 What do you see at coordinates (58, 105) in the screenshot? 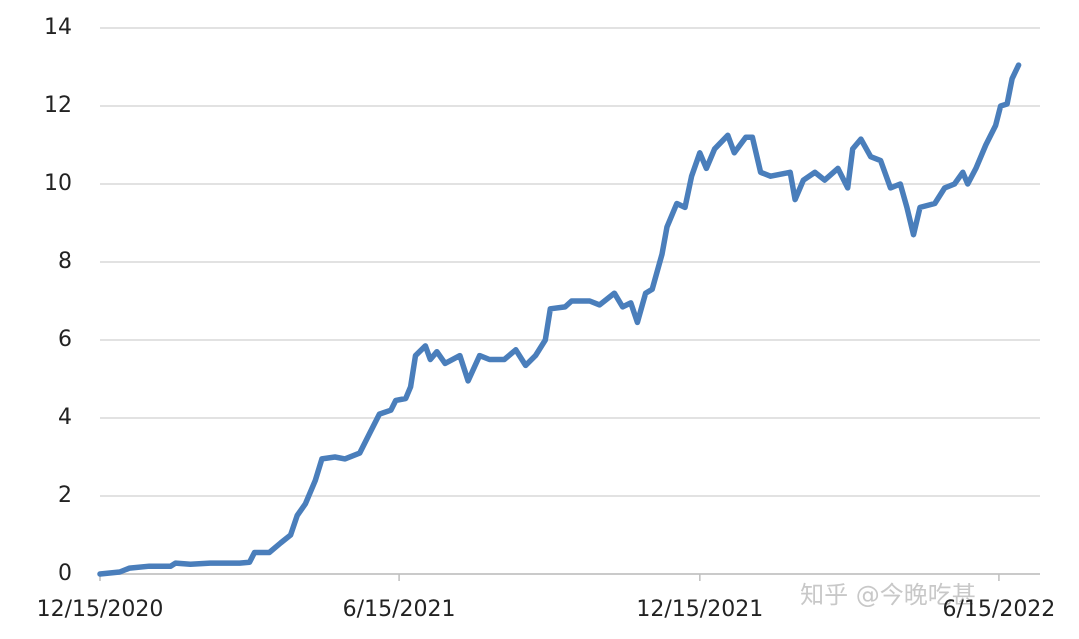
I see `y-tick-label: 12` at bounding box center [58, 105].